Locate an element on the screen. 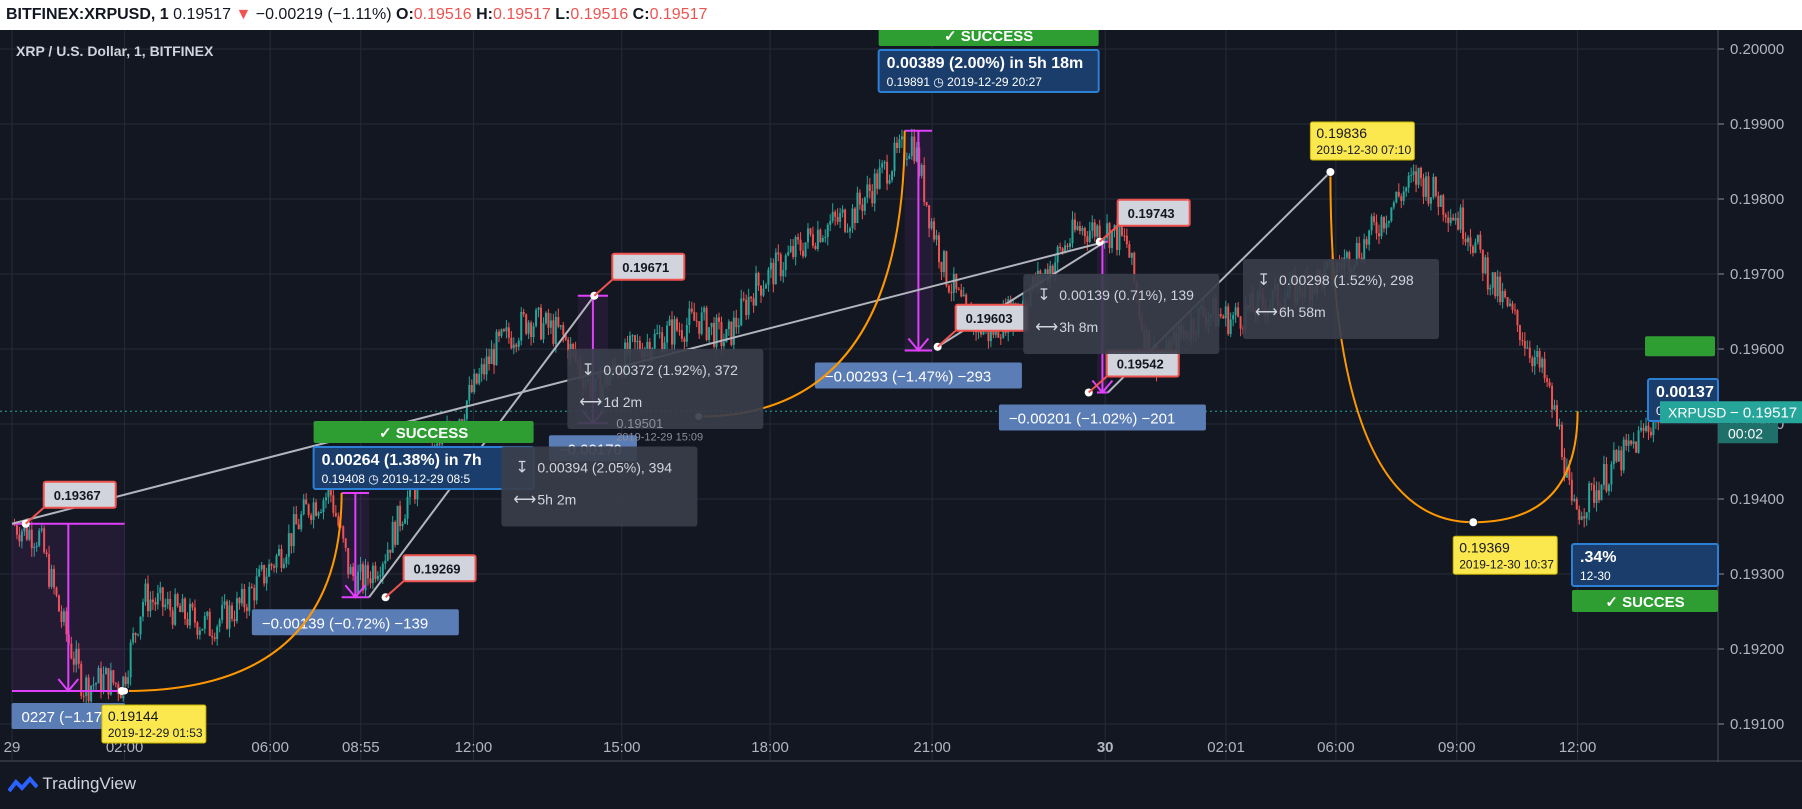 This screenshot has width=1802, height=809. countdown-badge is located at coordinates (1748, 433).